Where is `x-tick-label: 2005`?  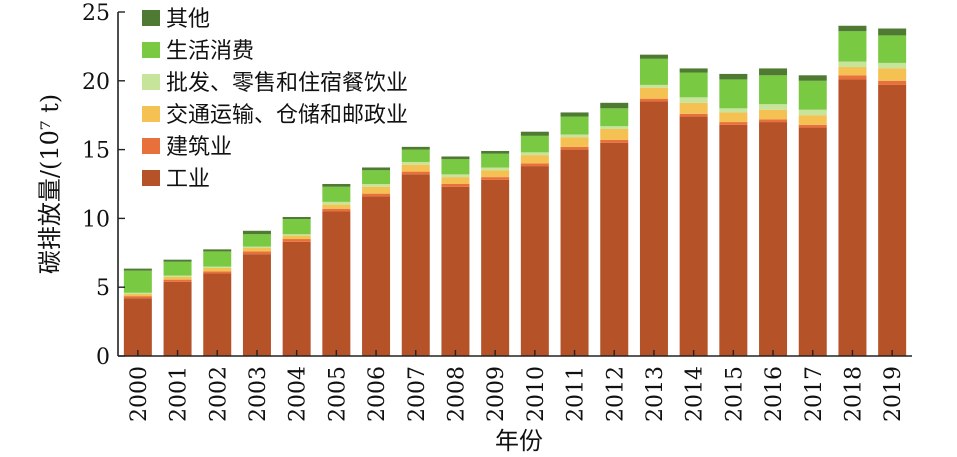
x-tick-label: 2005 is located at coordinates (337, 394).